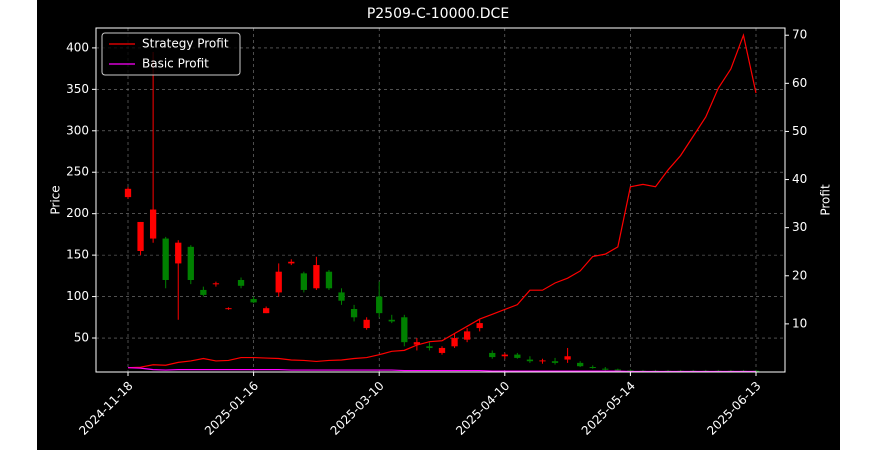 This screenshot has width=878, height=450. I want to click on y-tick-label: 300, so click(77, 130).